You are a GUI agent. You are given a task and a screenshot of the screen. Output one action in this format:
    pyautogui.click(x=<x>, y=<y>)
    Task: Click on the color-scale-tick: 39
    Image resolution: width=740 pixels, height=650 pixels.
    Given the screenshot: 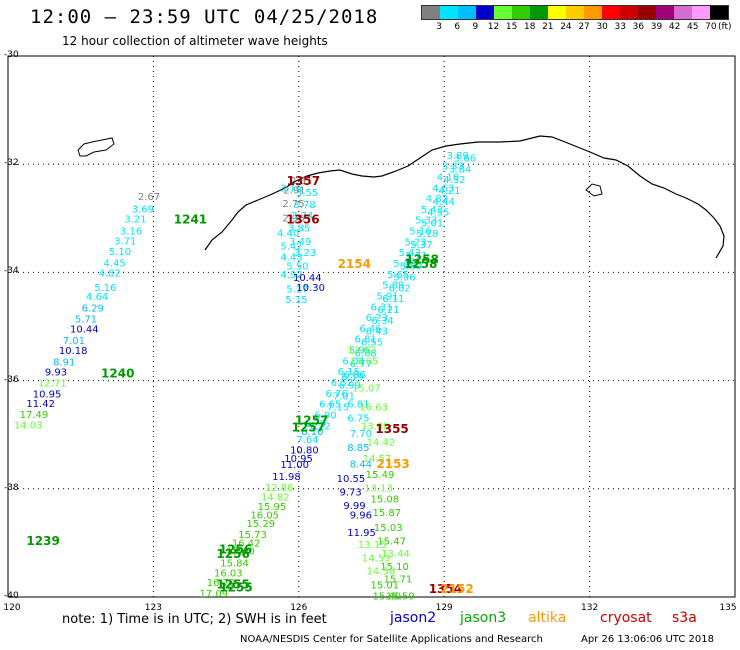 What is the action you would take?
    pyautogui.click(x=656, y=27)
    